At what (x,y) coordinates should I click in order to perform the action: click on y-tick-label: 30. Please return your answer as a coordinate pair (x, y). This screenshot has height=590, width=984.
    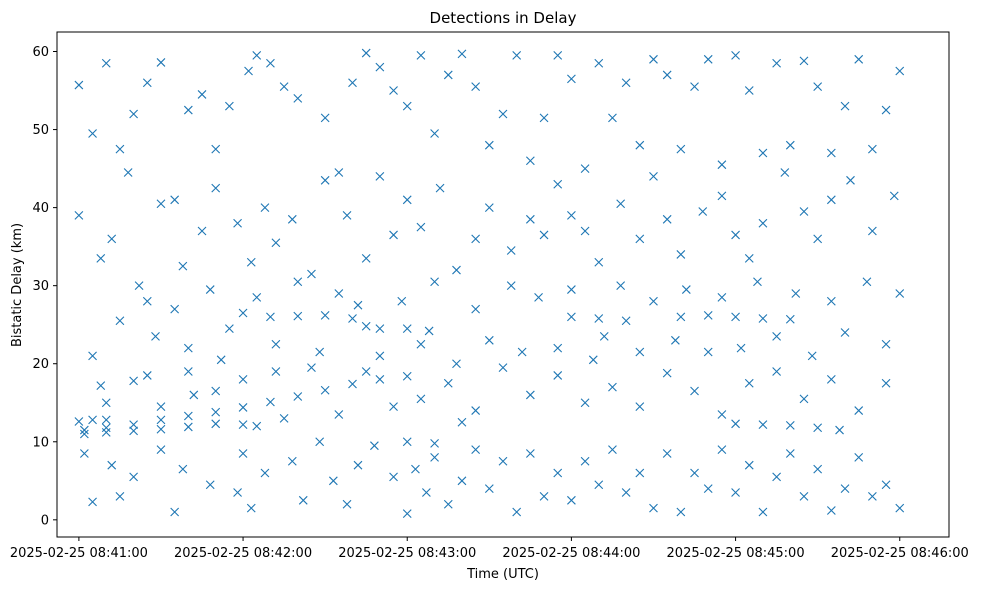
    Looking at the image, I should click on (40, 286).